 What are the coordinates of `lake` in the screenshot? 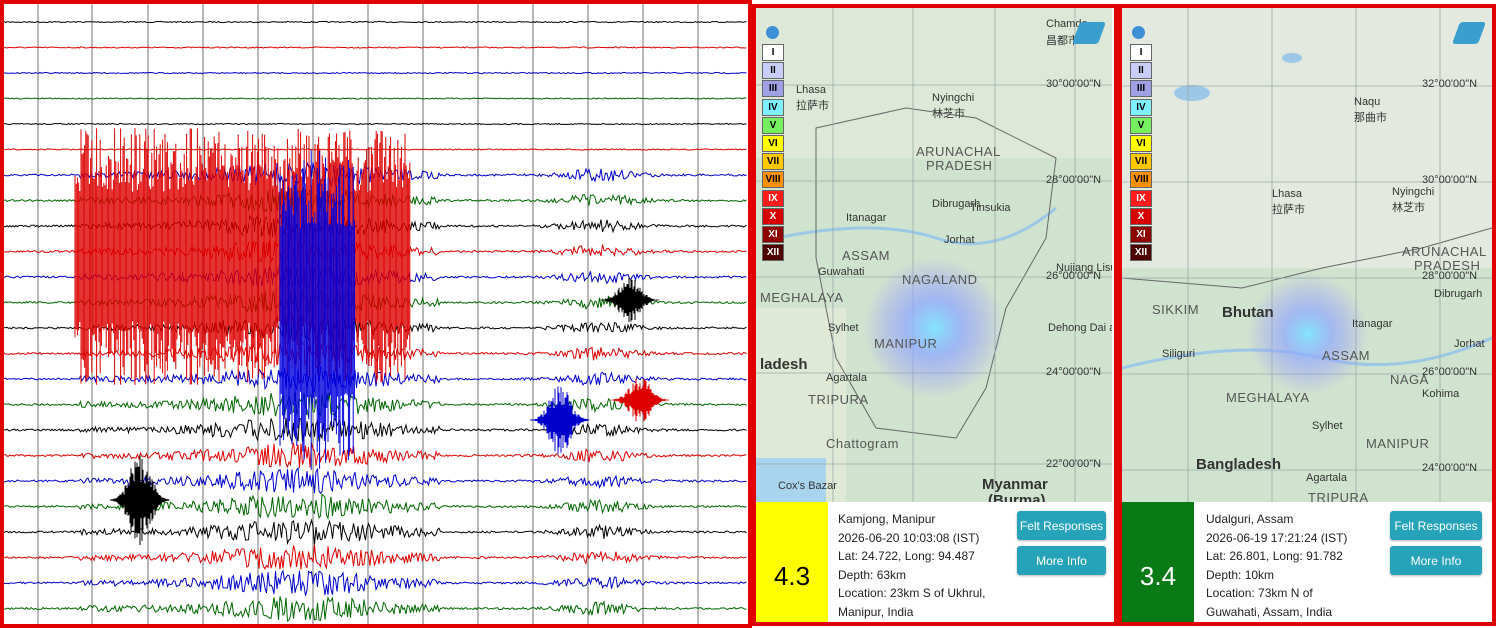 It's located at (1192, 93).